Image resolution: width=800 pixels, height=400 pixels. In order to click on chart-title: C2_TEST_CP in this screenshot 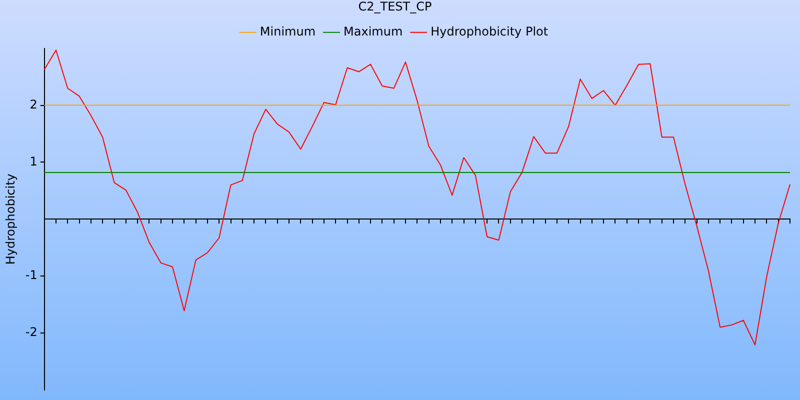, I will do `click(395, 7)`.